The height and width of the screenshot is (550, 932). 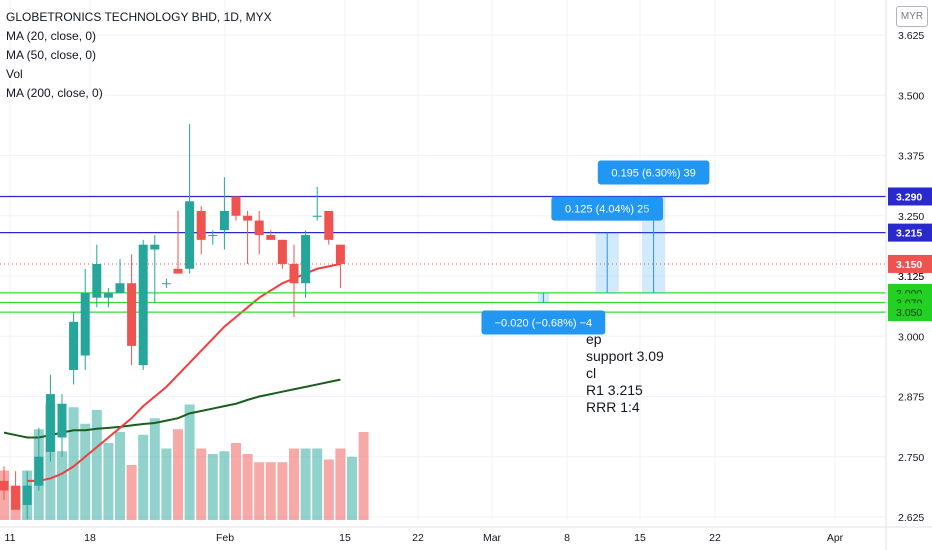 I want to click on measure-label: −0.020 (−0.68%) −4, so click(x=544, y=324).